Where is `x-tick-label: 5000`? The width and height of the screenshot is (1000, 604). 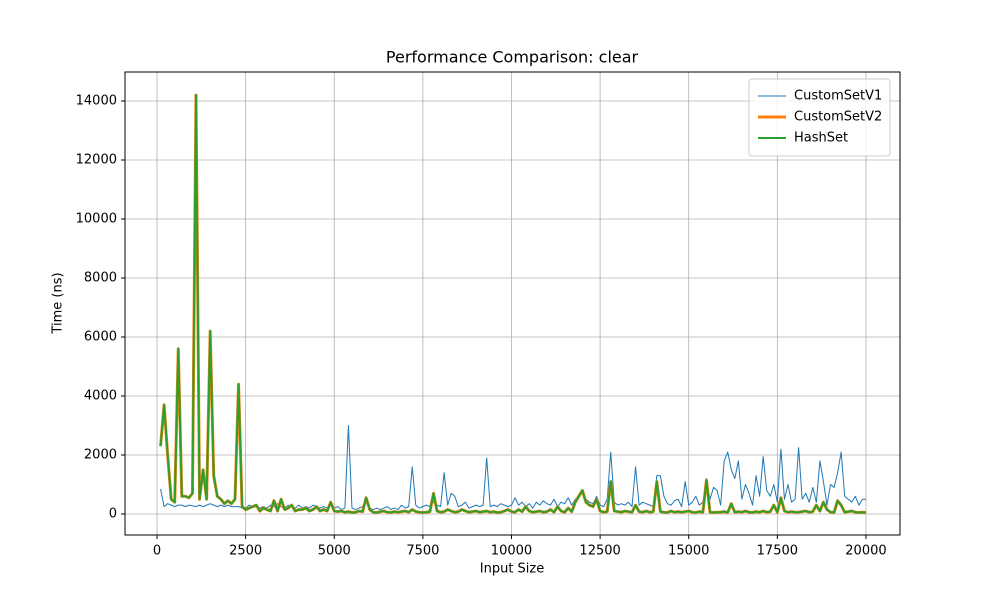 x-tick-label: 5000 is located at coordinates (334, 551).